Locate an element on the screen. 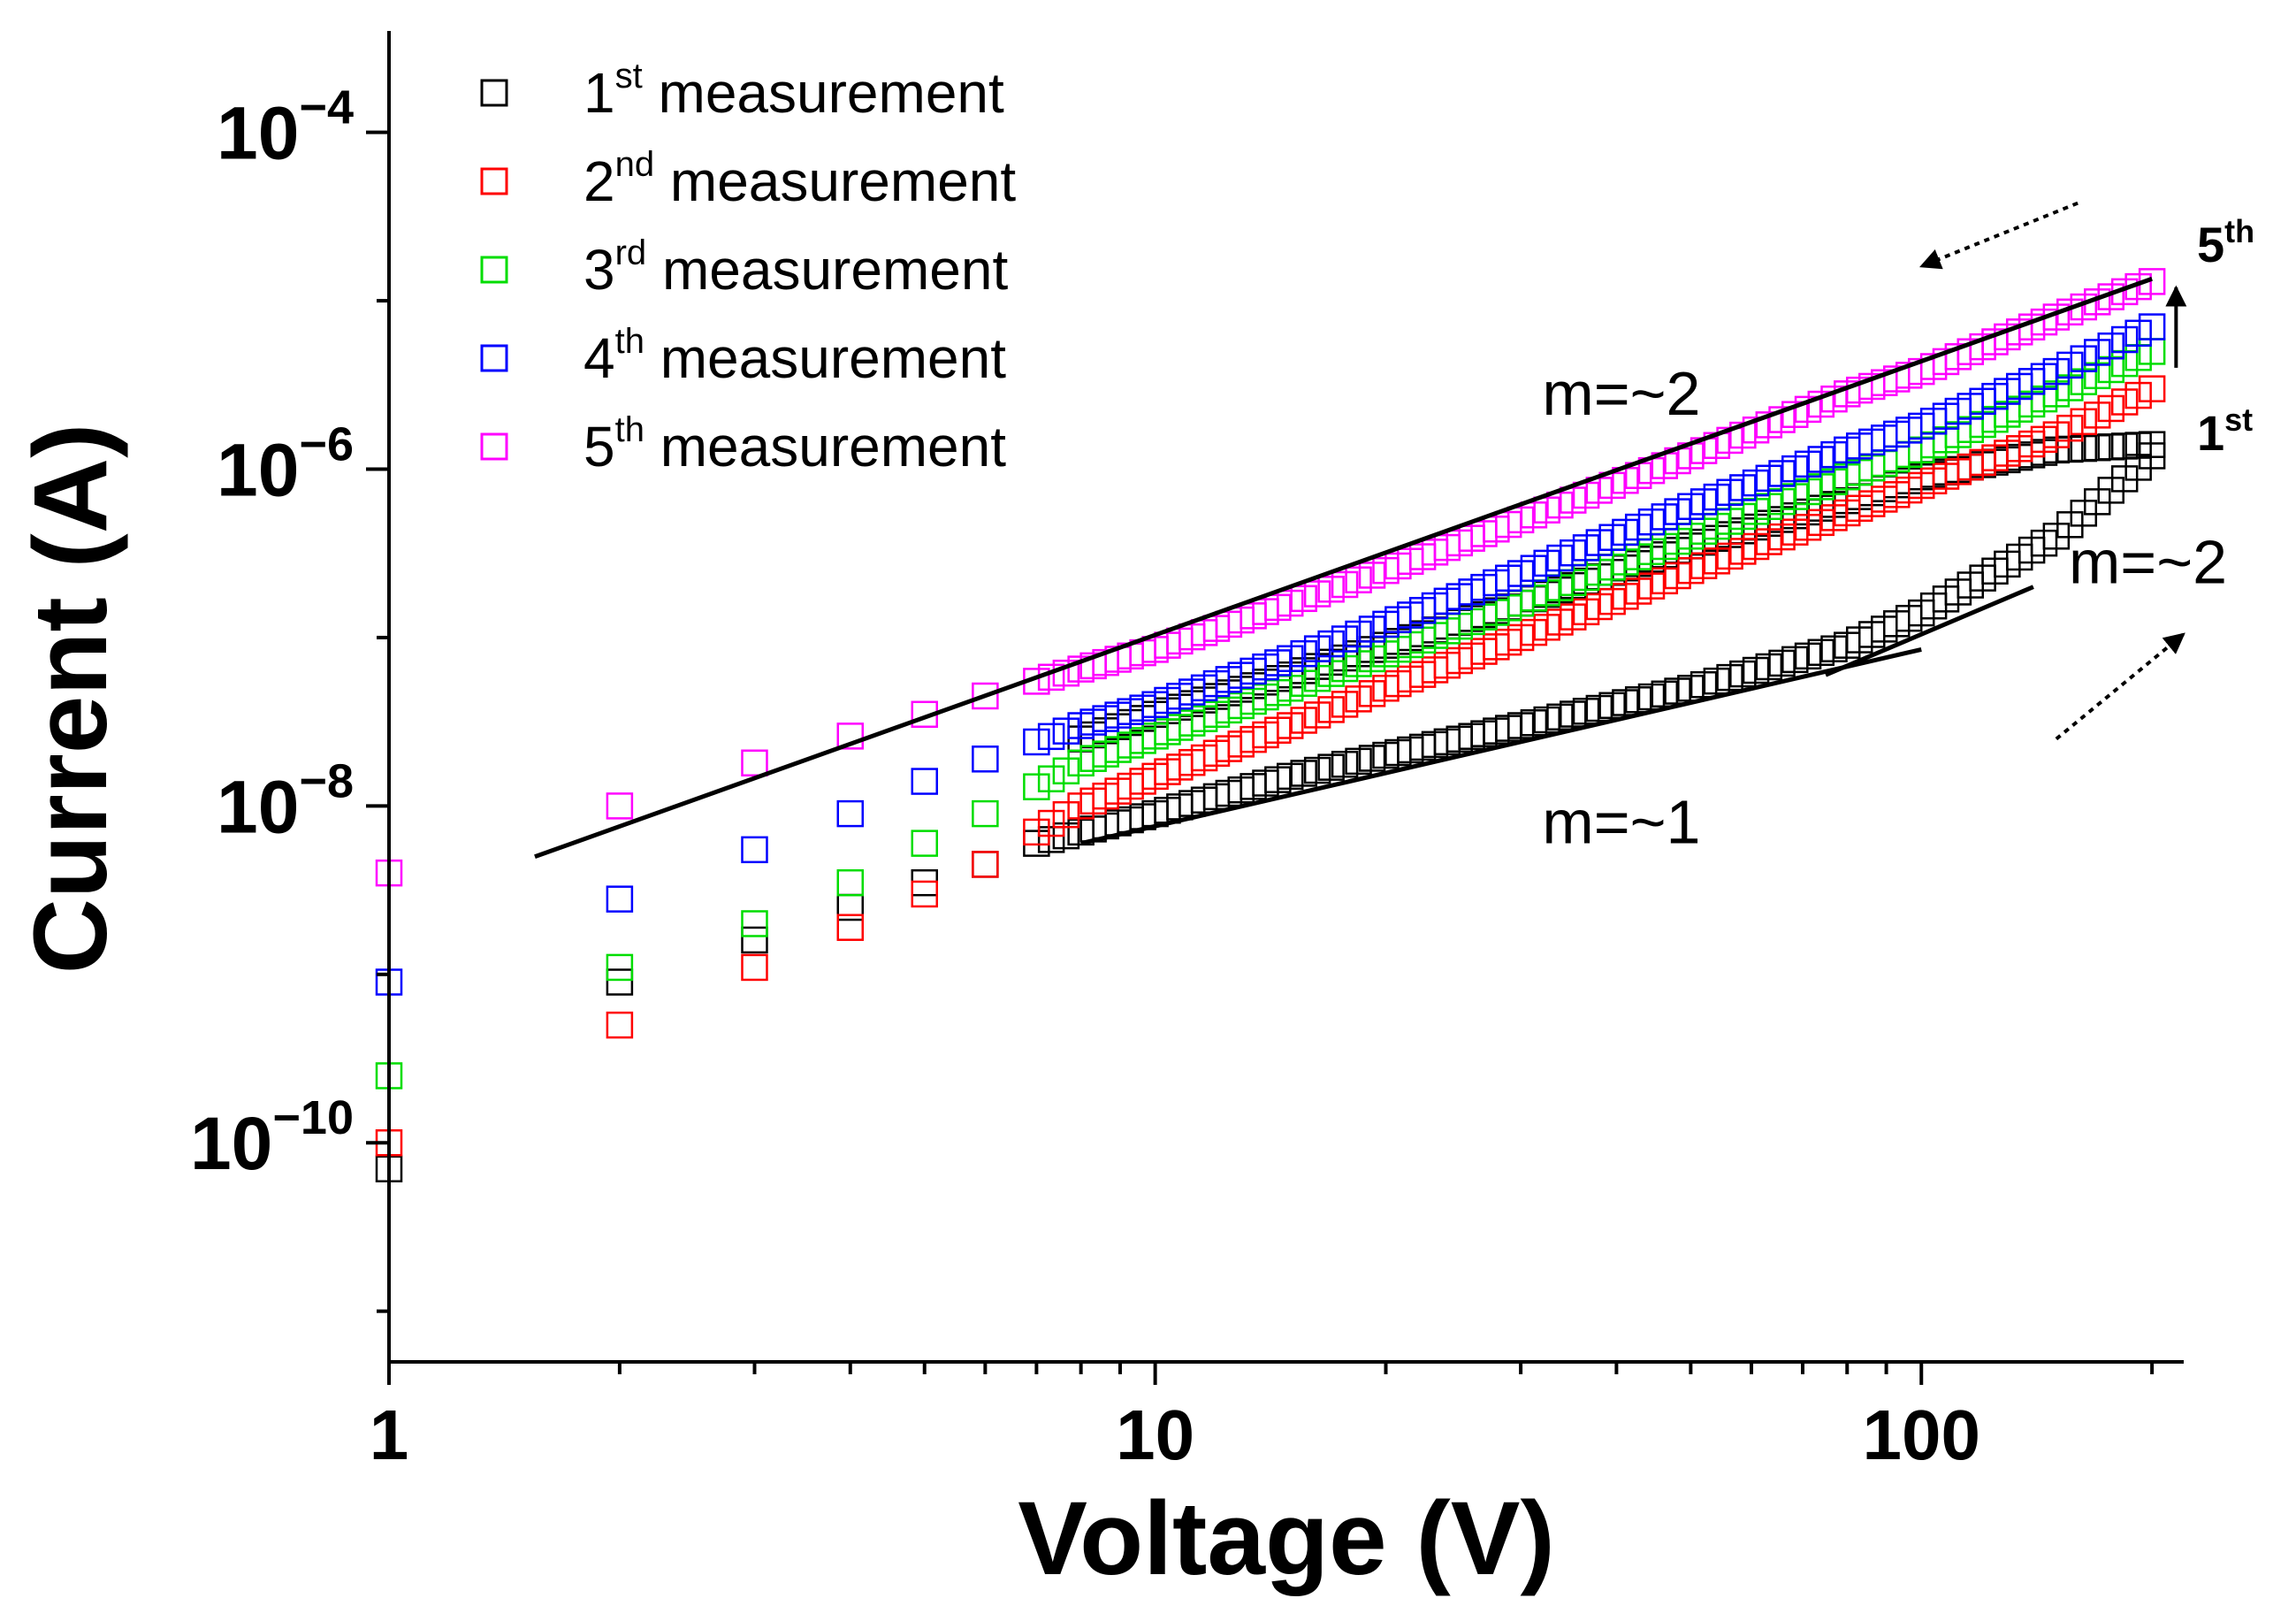 Image resolution: width=2296 pixels, height=1621 pixels. m-equals-2-right: m=~2 is located at coordinates (2148, 562).